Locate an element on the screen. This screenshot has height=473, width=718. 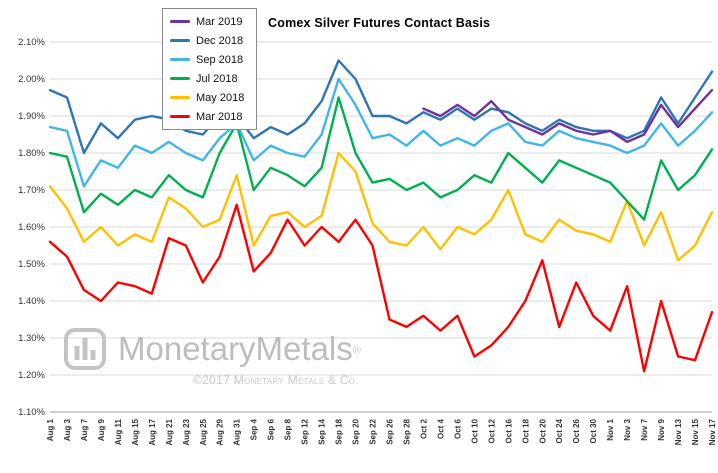
legend-swatch-dec-2018 is located at coordinates (180, 40).